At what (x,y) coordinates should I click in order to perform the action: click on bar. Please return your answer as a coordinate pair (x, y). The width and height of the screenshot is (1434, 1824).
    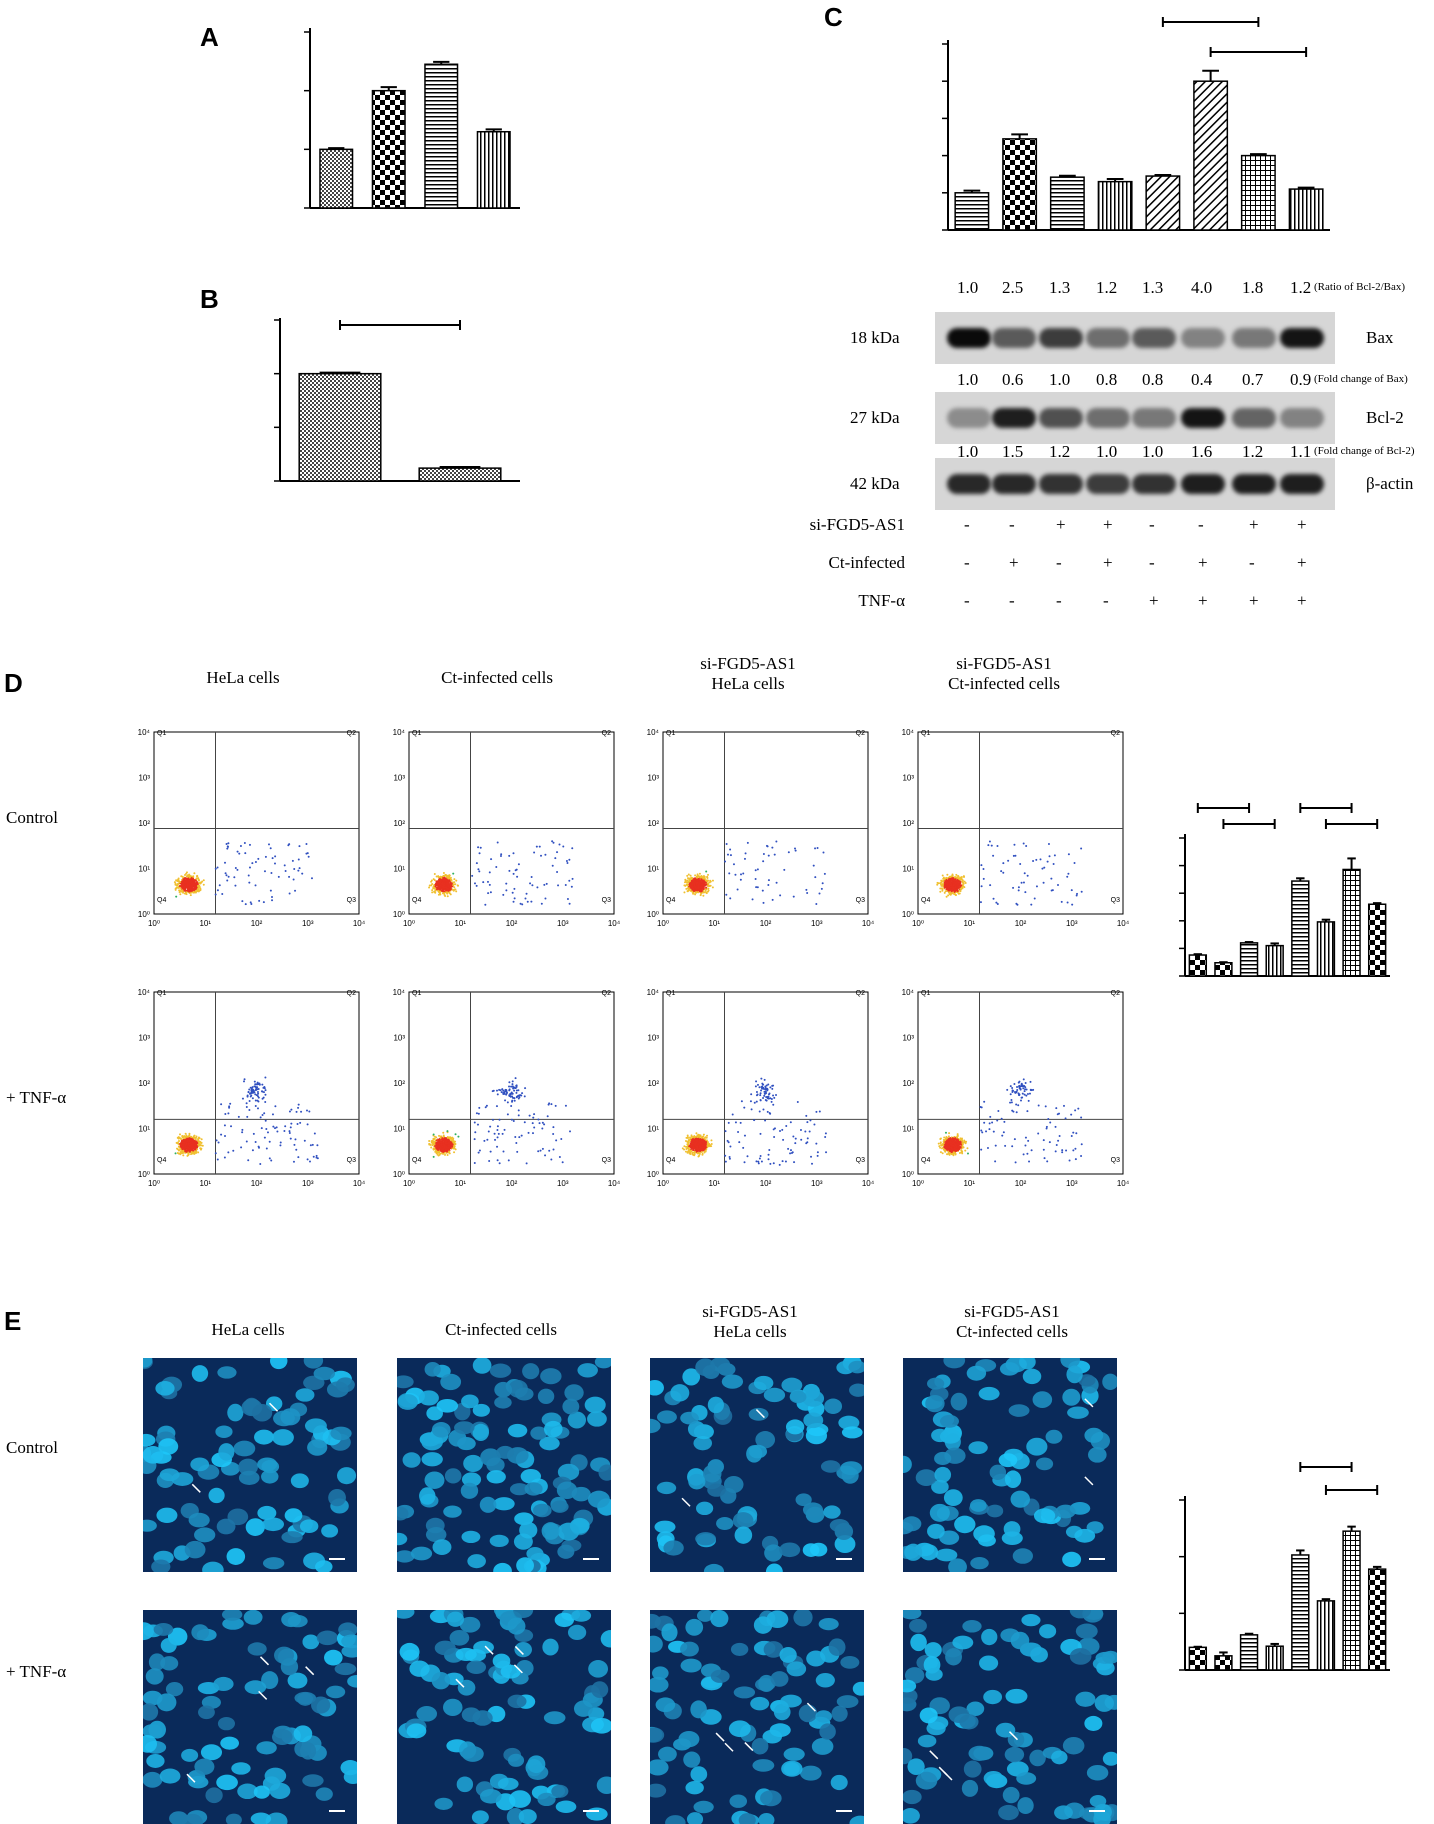
    Looking at the image, I should click on (388, 149).